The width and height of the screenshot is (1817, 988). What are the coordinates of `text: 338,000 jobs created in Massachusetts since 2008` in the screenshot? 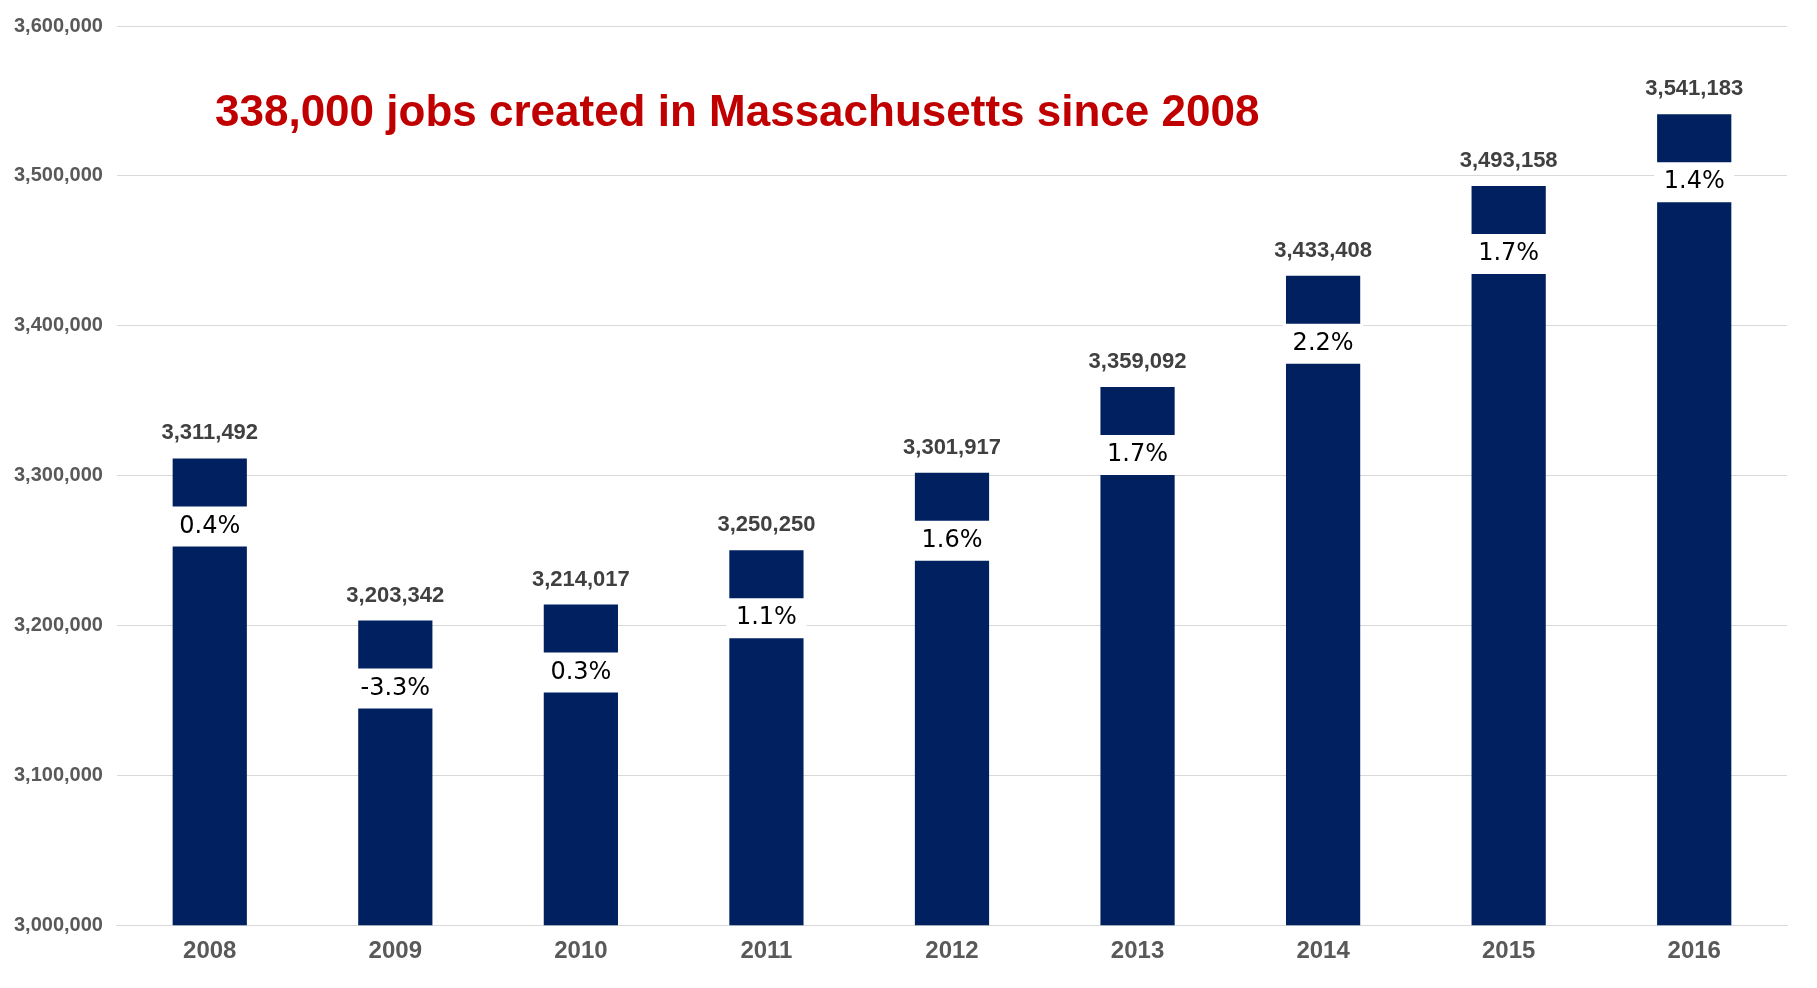 It's located at (737, 111).